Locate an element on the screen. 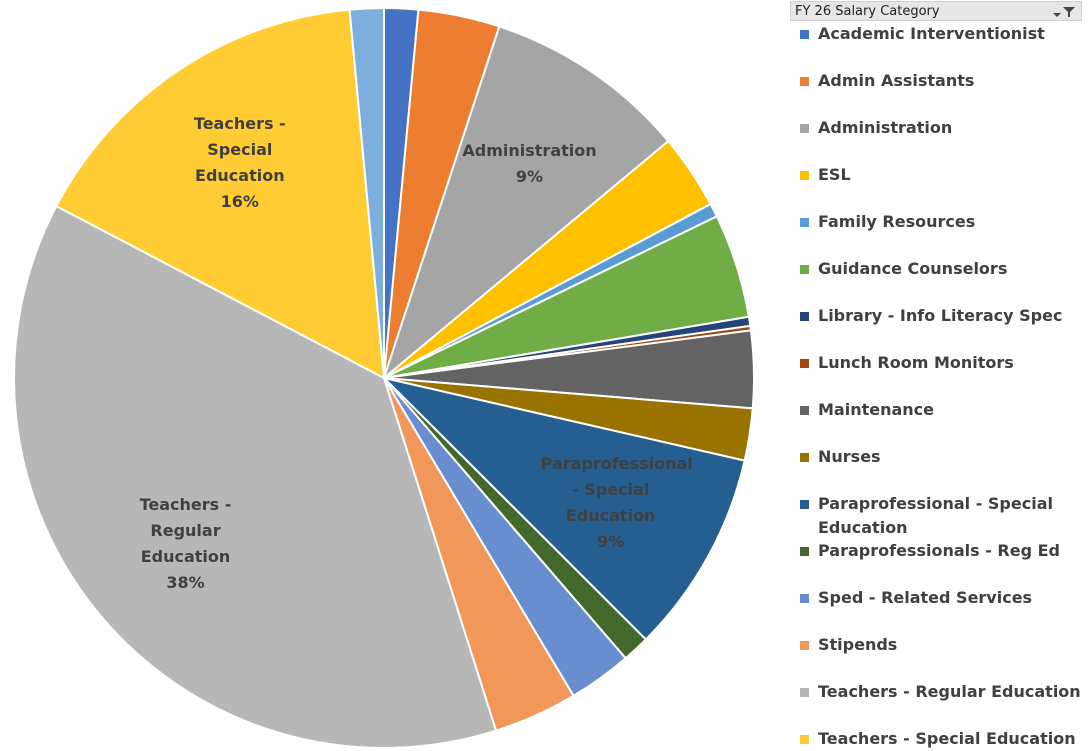 The width and height of the screenshot is (1092, 751). legend-label: Family Resources is located at coordinates (897, 221).